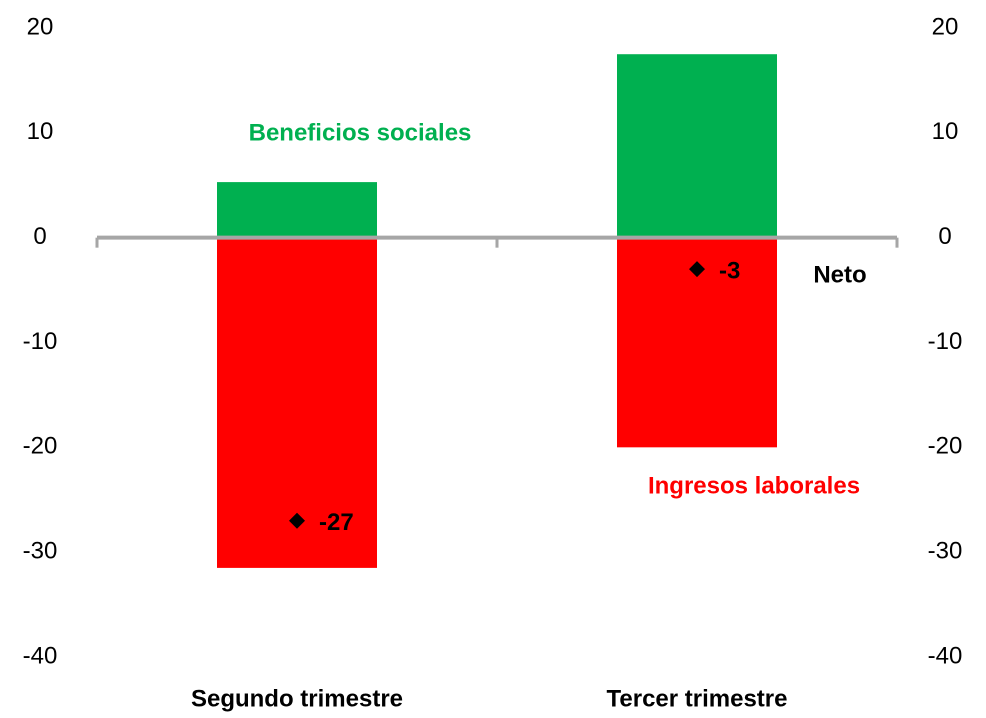 The image size is (986, 718). Describe the element at coordinates (360, 132) in the screenshot. I see `series-label: Beneficios sociales` at that location.